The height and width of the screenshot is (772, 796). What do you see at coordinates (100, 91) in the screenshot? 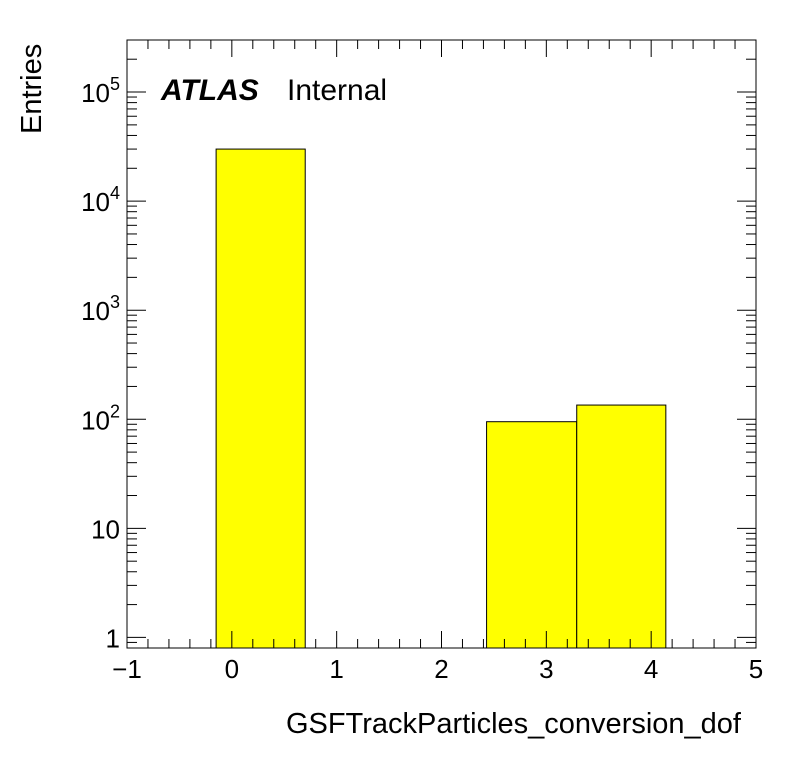
I see `y-tick-label: 10⁵` at bounding box center [100, 91].